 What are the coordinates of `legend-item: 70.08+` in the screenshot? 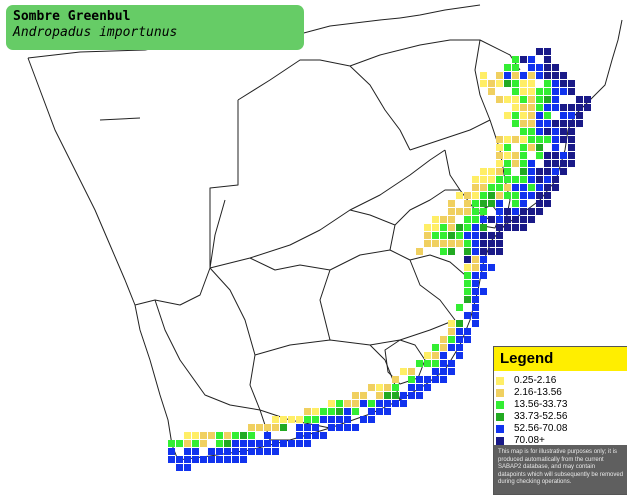 It's located at (560, 441).